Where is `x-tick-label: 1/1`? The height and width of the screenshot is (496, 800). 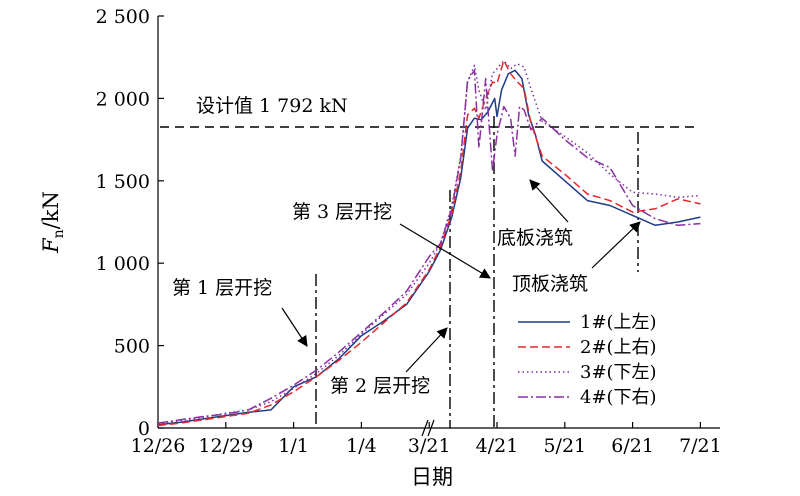 x-tick-label: 1/1 is located at coordinates (293, 446).